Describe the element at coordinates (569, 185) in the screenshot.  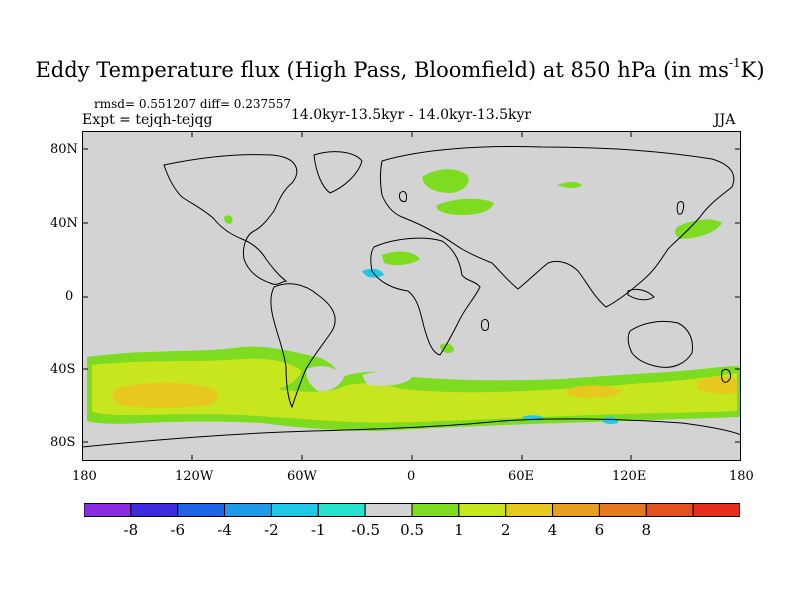
I see `patch-siberia` at that location.